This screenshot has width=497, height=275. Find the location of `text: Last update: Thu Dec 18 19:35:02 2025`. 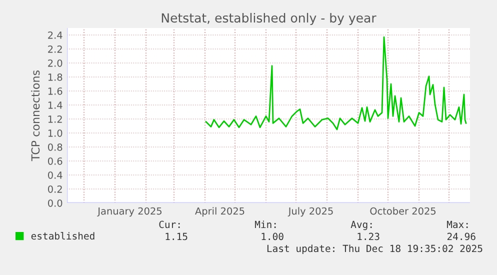

text: Last update: Thu Dec 18 19:35:02 2025 is located at coordinates (374, 249).